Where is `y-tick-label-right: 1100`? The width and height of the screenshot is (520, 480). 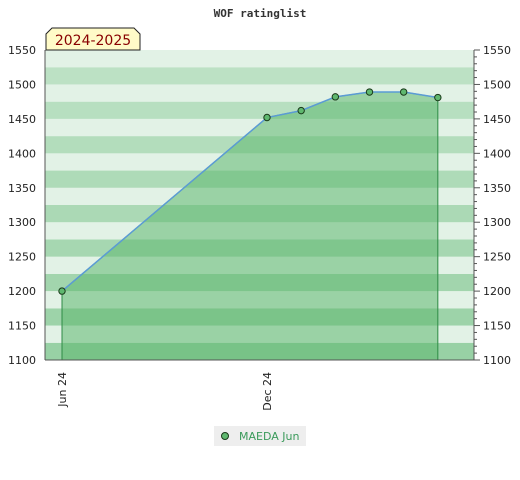 y-tick-label-right: 1100 is located at coordinates (497, 360).